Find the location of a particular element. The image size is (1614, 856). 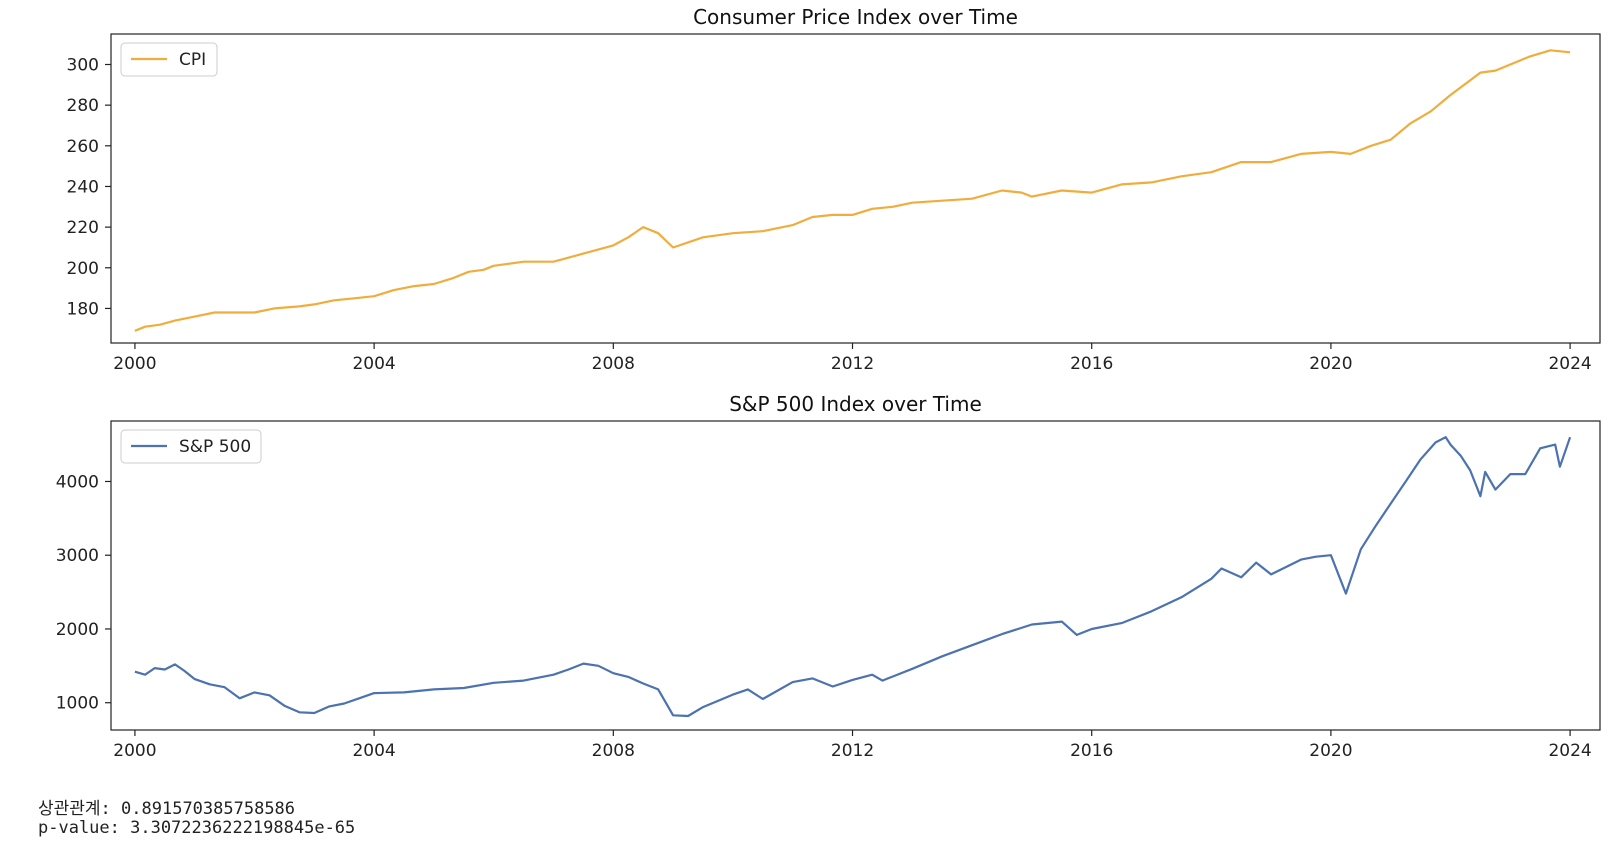

y-tick-label: 2000 is located at coordinates (77, 630).